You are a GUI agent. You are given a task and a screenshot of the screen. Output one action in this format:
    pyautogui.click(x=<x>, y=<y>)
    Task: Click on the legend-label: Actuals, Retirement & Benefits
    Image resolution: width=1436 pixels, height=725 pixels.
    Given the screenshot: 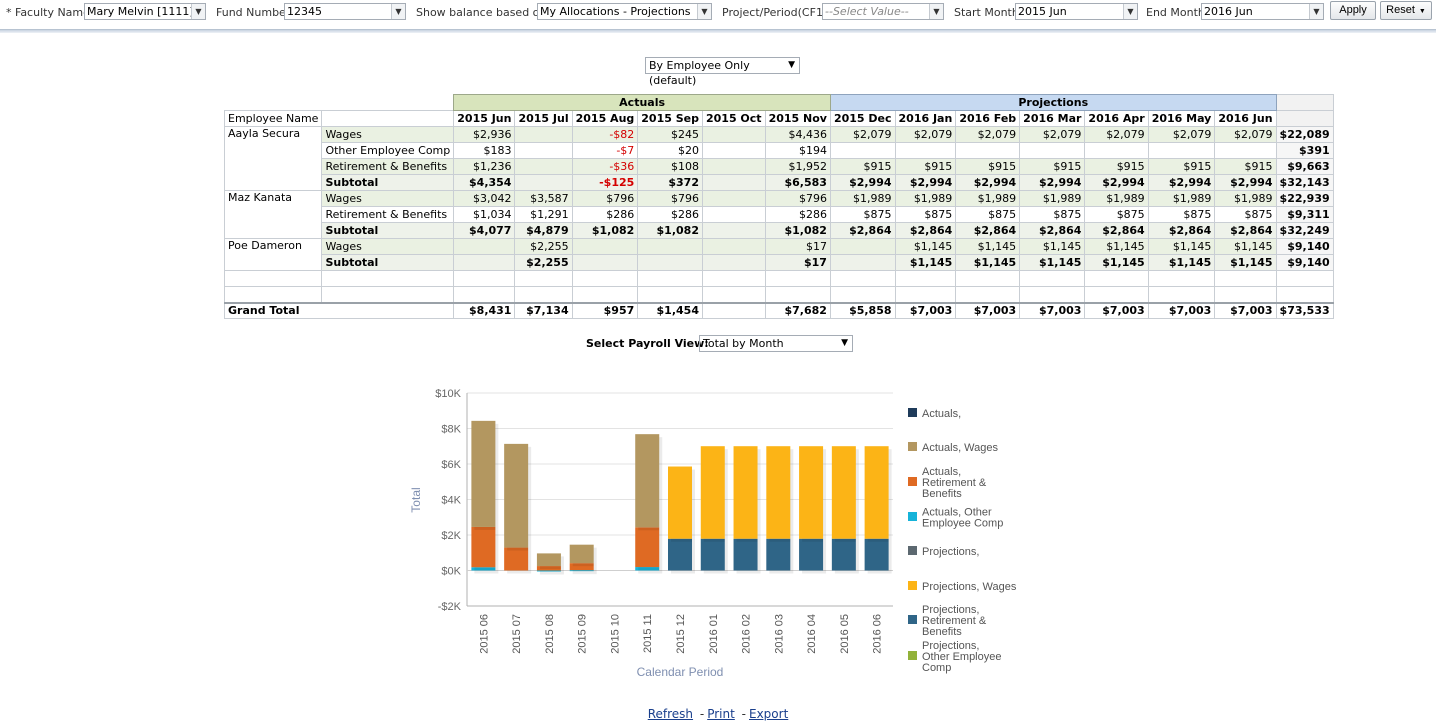 What is the action you would take?
    pyautogui.click(x=954, y=483)
    